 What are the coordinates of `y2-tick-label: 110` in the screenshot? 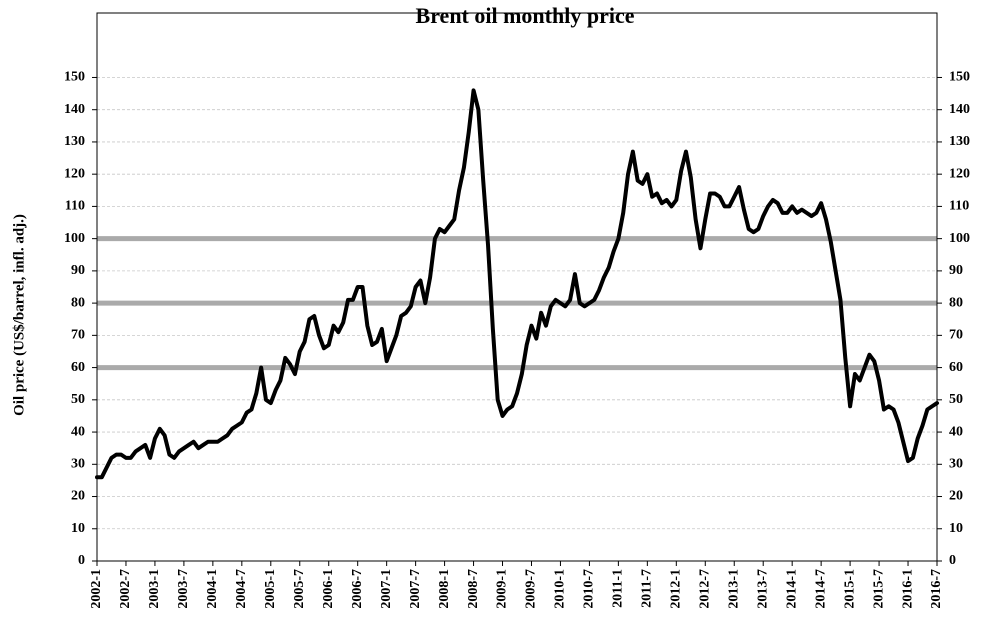 It's located at (959, 206).